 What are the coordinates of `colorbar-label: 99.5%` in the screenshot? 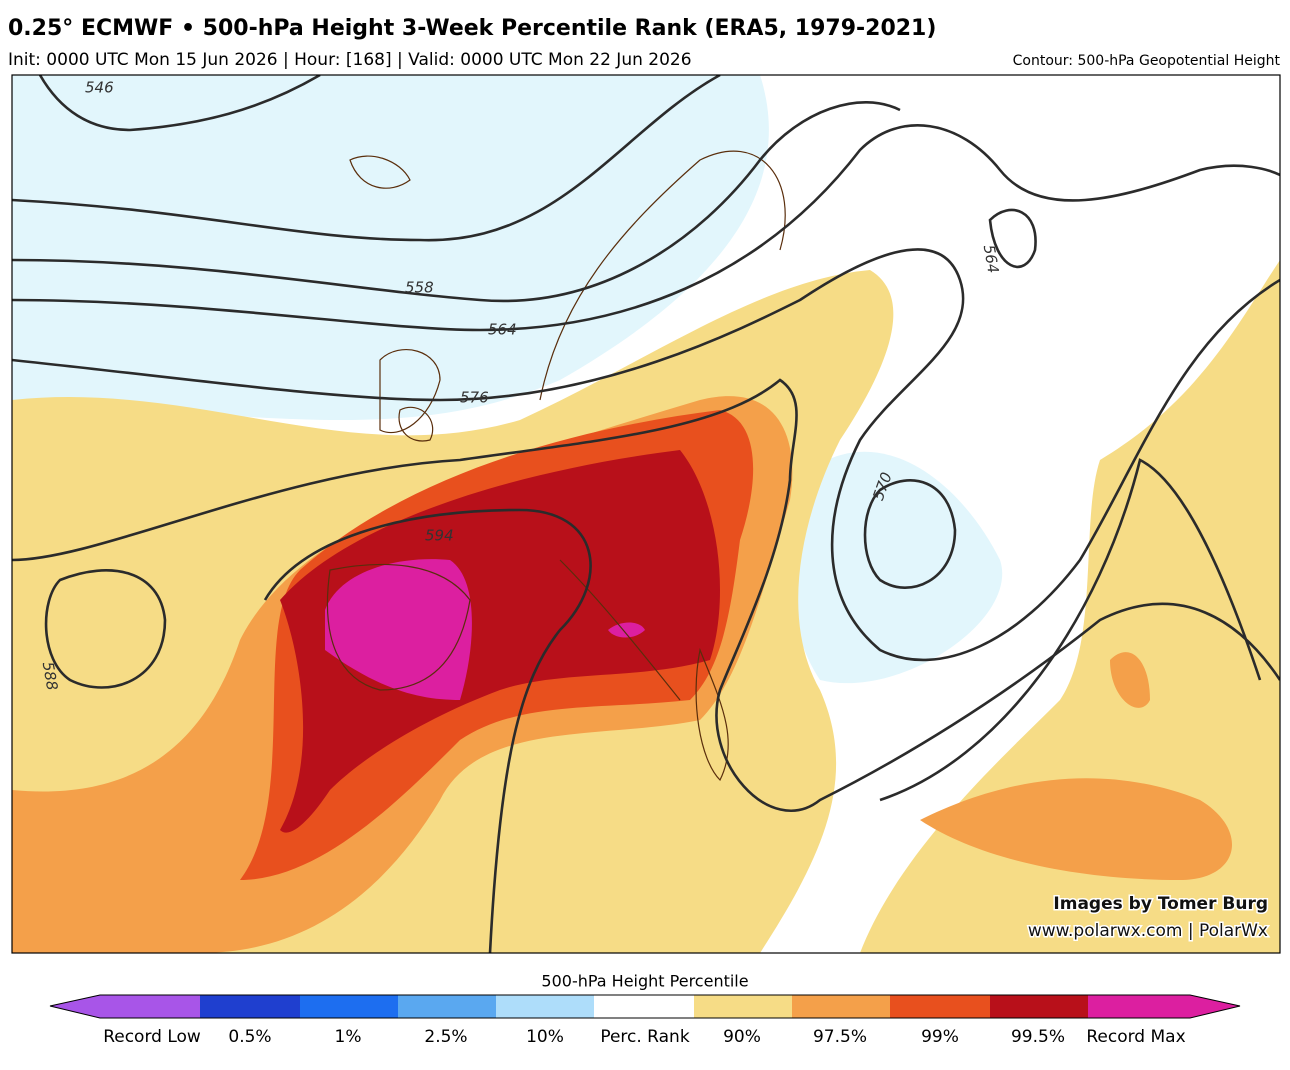 It's located at (1038, 1037).